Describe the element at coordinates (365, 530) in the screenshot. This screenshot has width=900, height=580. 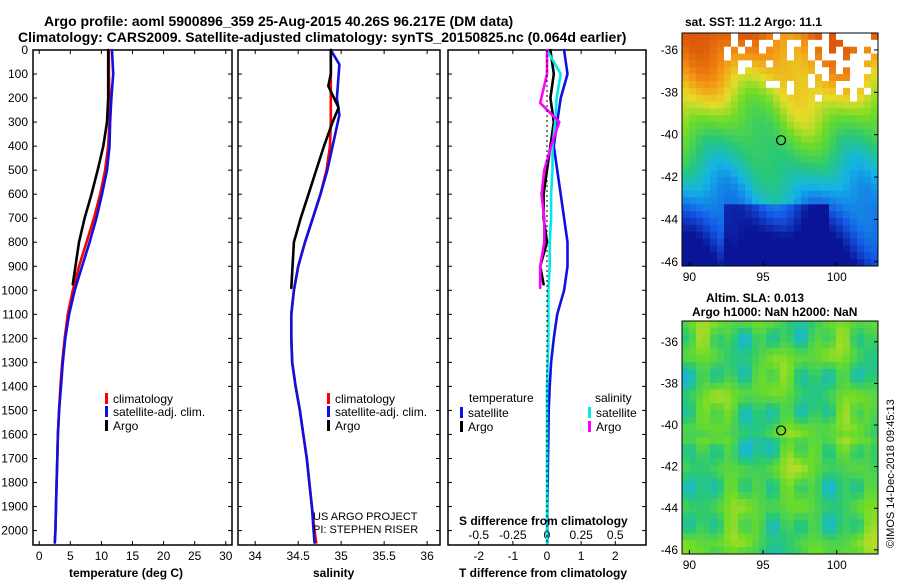
I see `project-credit-line2: PI: STEPHEN RISER` at that location.